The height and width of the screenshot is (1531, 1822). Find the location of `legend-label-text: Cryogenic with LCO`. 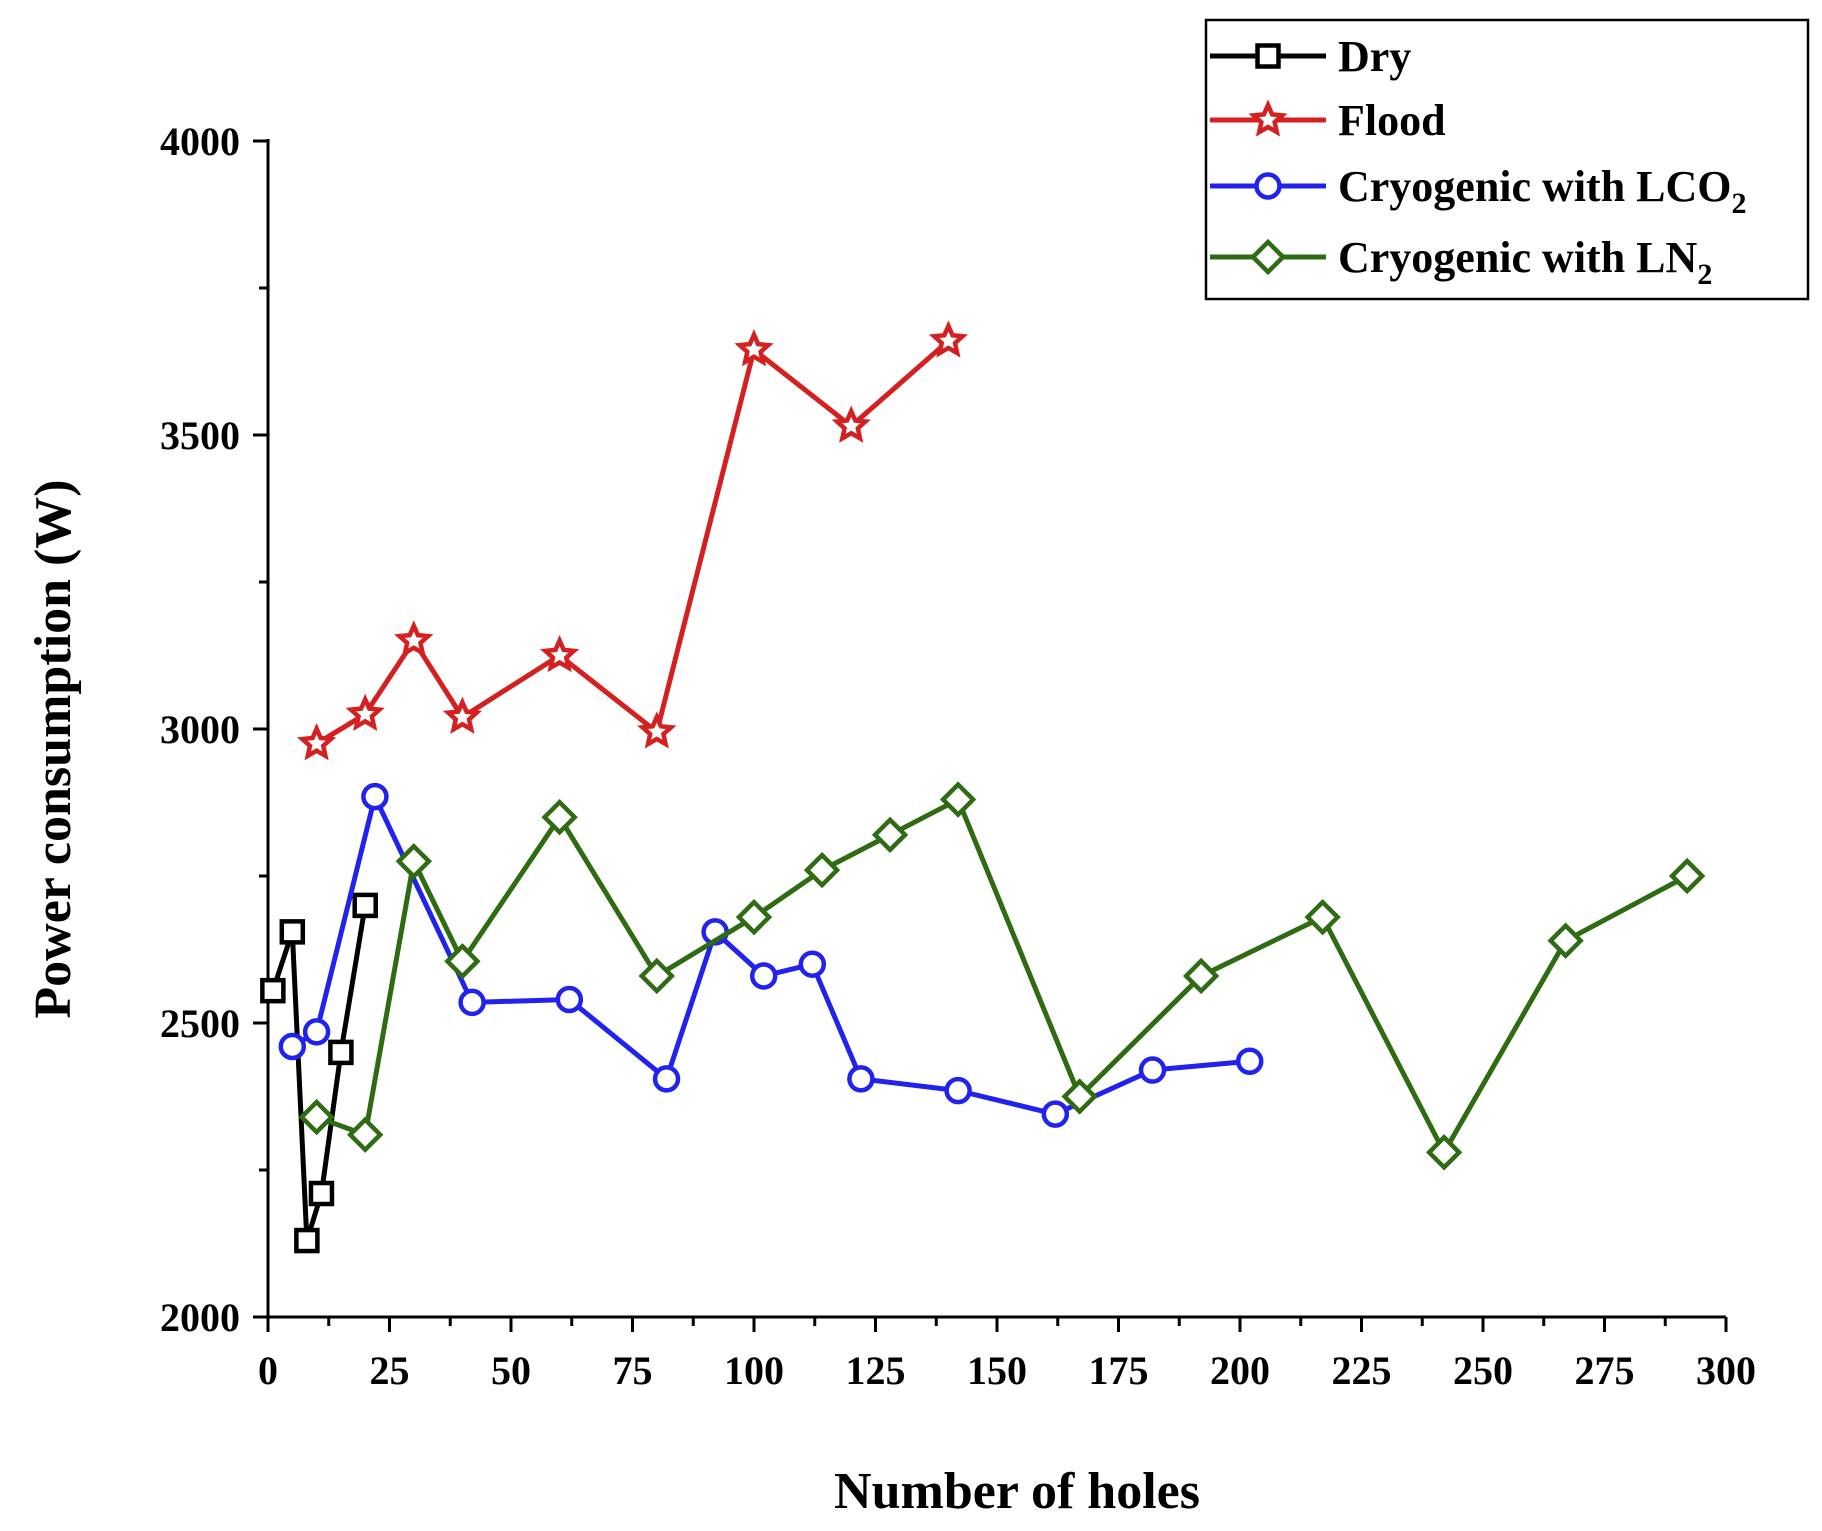

legend-label-text: Cryogenic with LCO is located at coordinates (1535, 186).